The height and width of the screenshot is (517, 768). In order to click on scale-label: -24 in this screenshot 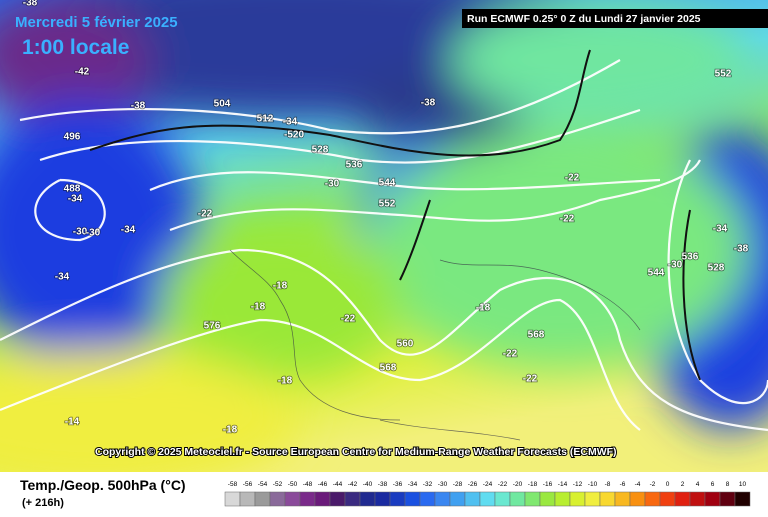, I will do `click(488, 484)`.